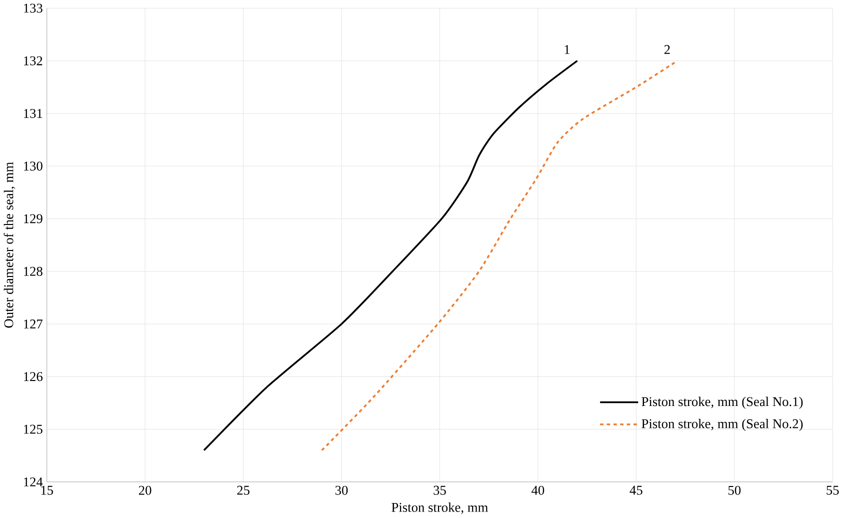 Image resolution: width=843 pixels, height=518 pixels. What do you see at coordinates (243, 491) in the screenshot?
I see `x-tick-label: 25` at bounding box center [243, 491].